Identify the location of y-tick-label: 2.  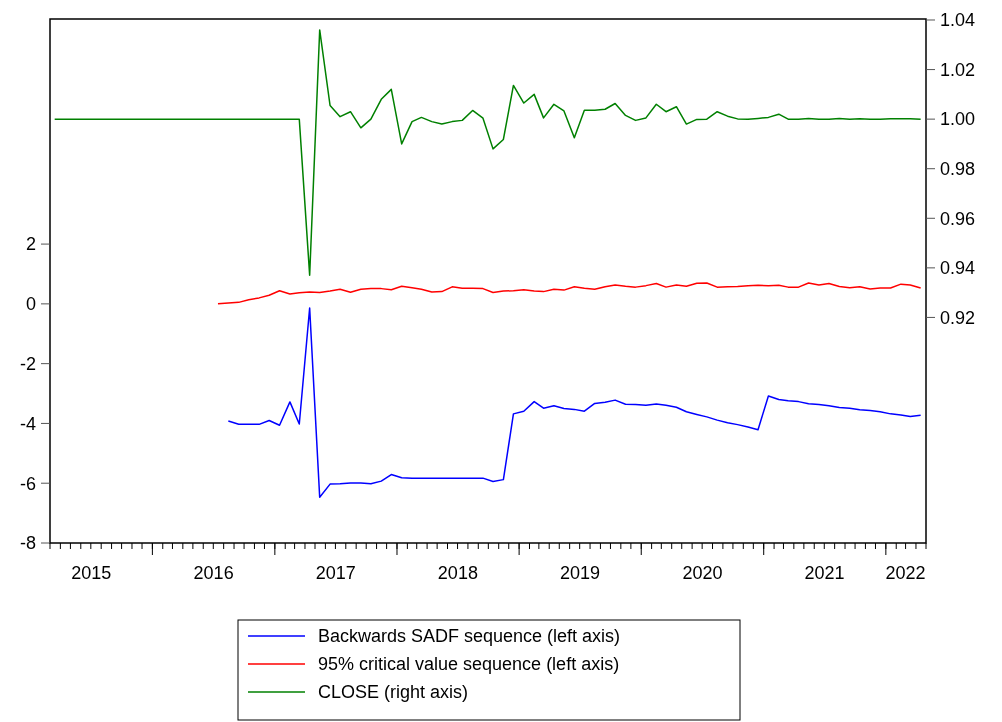
(30, 244).